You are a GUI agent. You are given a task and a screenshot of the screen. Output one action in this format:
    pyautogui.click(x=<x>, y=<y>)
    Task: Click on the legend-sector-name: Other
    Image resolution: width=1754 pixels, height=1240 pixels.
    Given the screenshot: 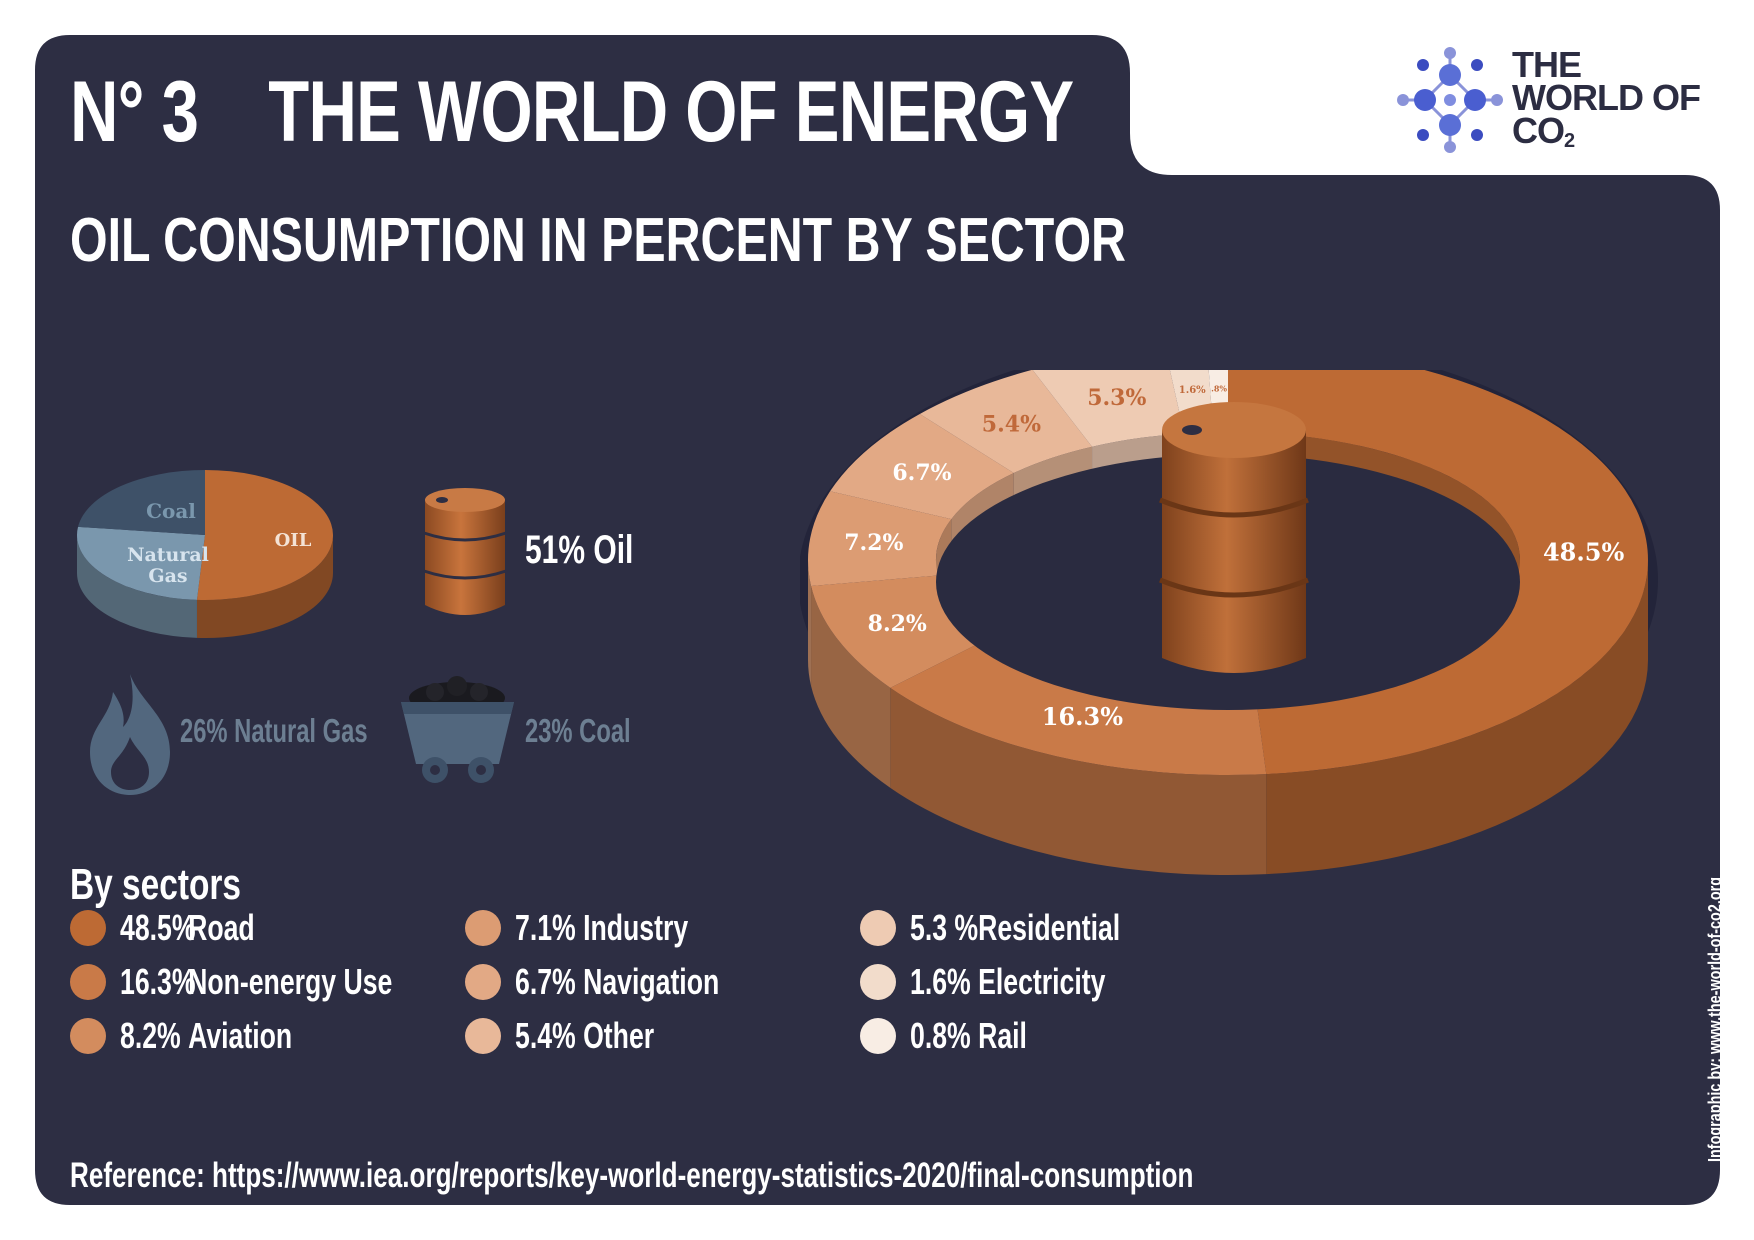 What is the action you would take?
    pyautogui.click(x=619, y=1035)
    